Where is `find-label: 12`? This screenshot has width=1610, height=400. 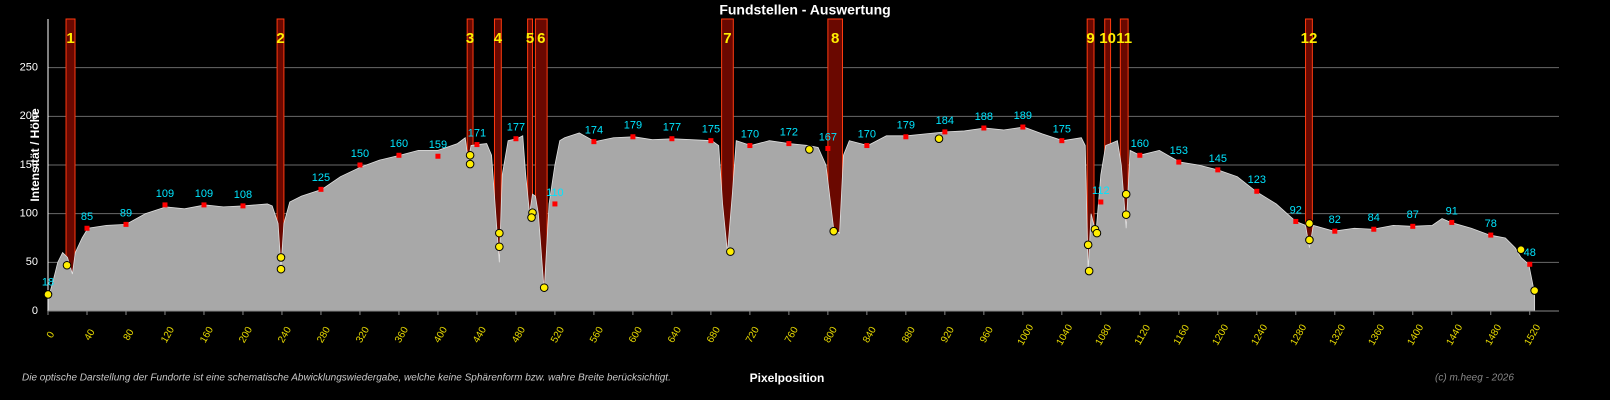 find-label: 12 is located at coordinates (1309, 38).